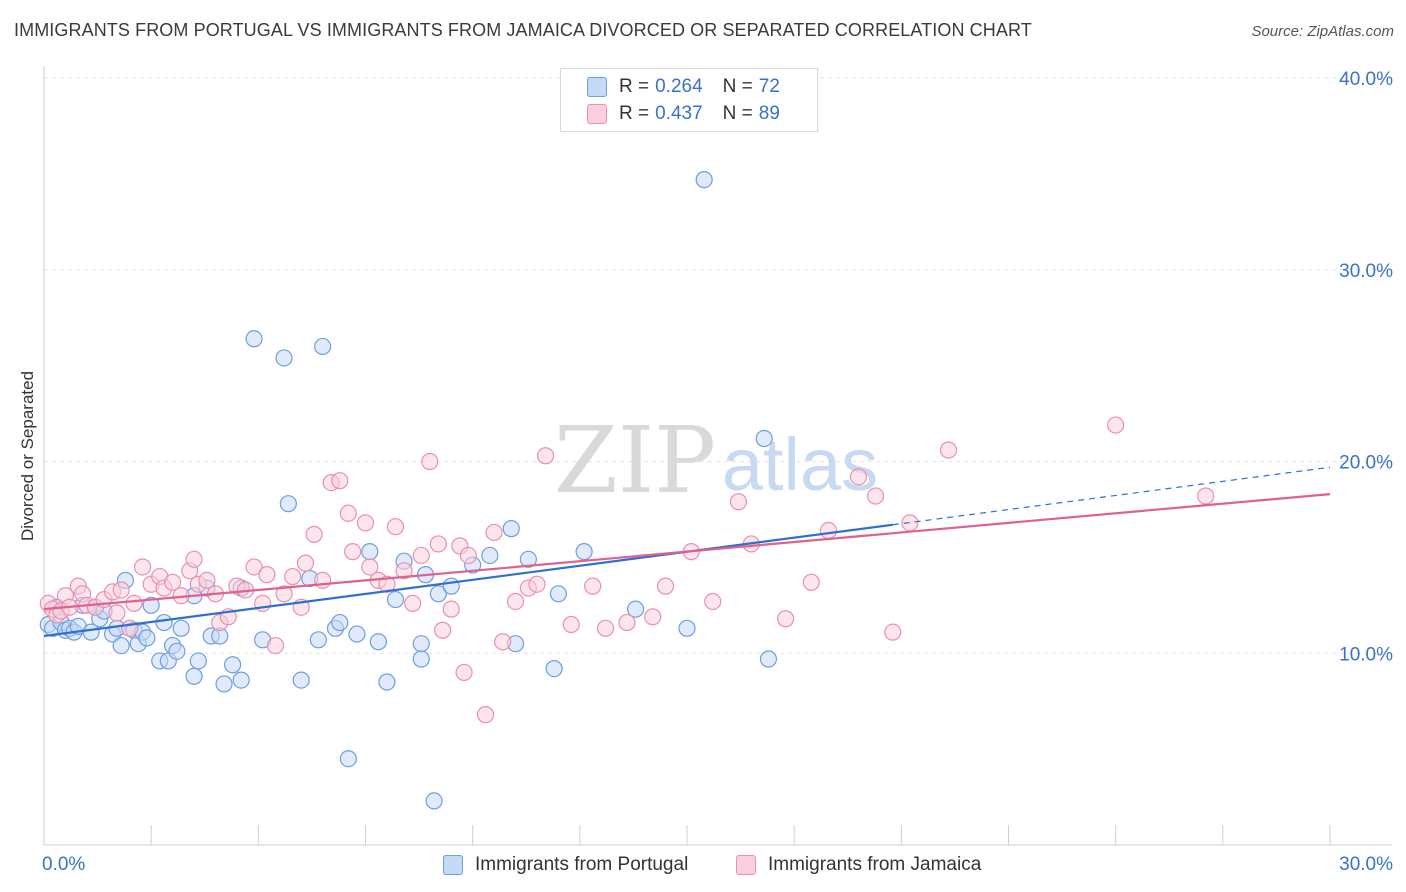 Image resolution: width=1406 pixels, height=892 pixels. What do you see at coordinates (63, 864) in the screenshot?
I see `x-tick-label: 0.0%` at bounding box center [63, 864].